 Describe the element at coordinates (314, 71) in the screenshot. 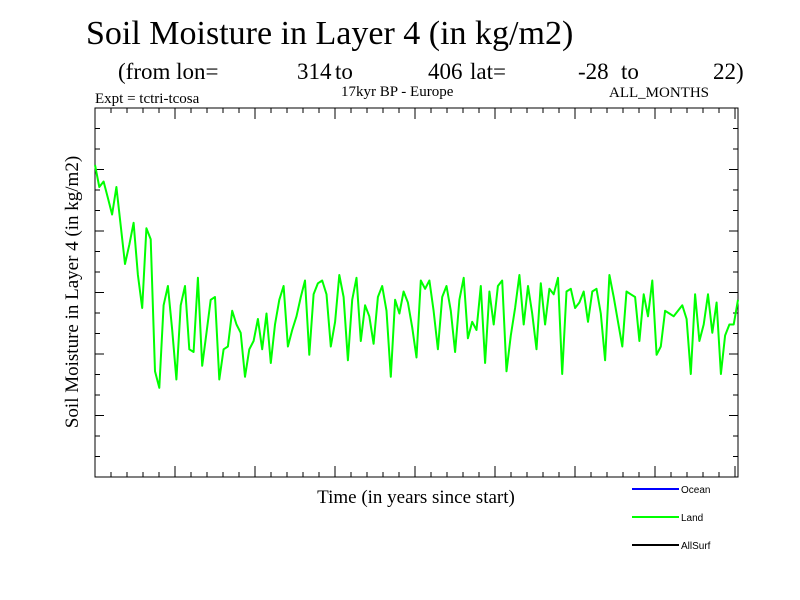

I see `lon-start-value: 314` at that location.